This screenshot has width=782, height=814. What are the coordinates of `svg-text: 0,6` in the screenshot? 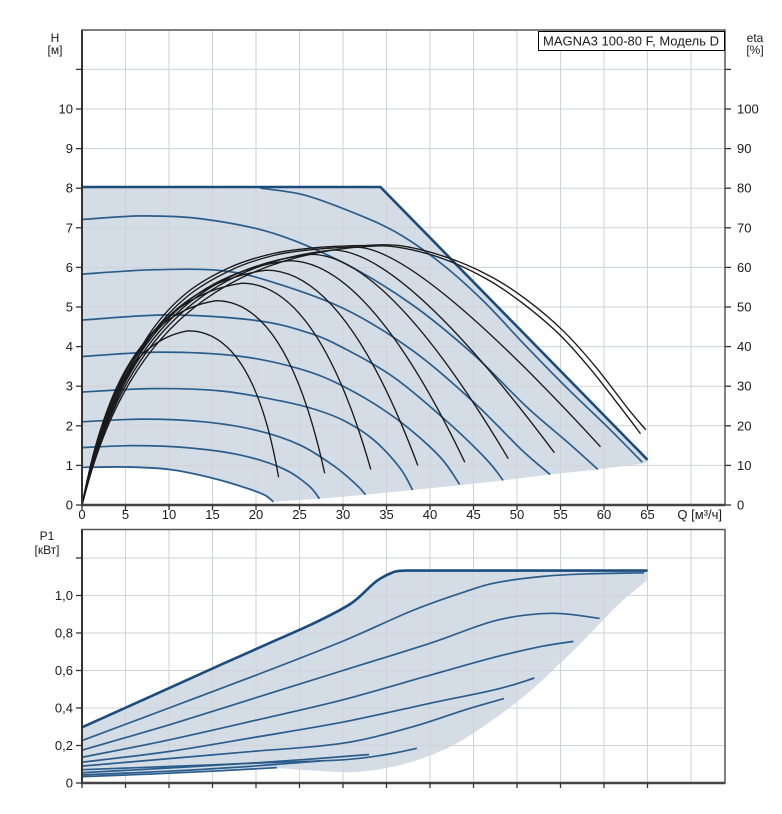 It's located at (64, 670).